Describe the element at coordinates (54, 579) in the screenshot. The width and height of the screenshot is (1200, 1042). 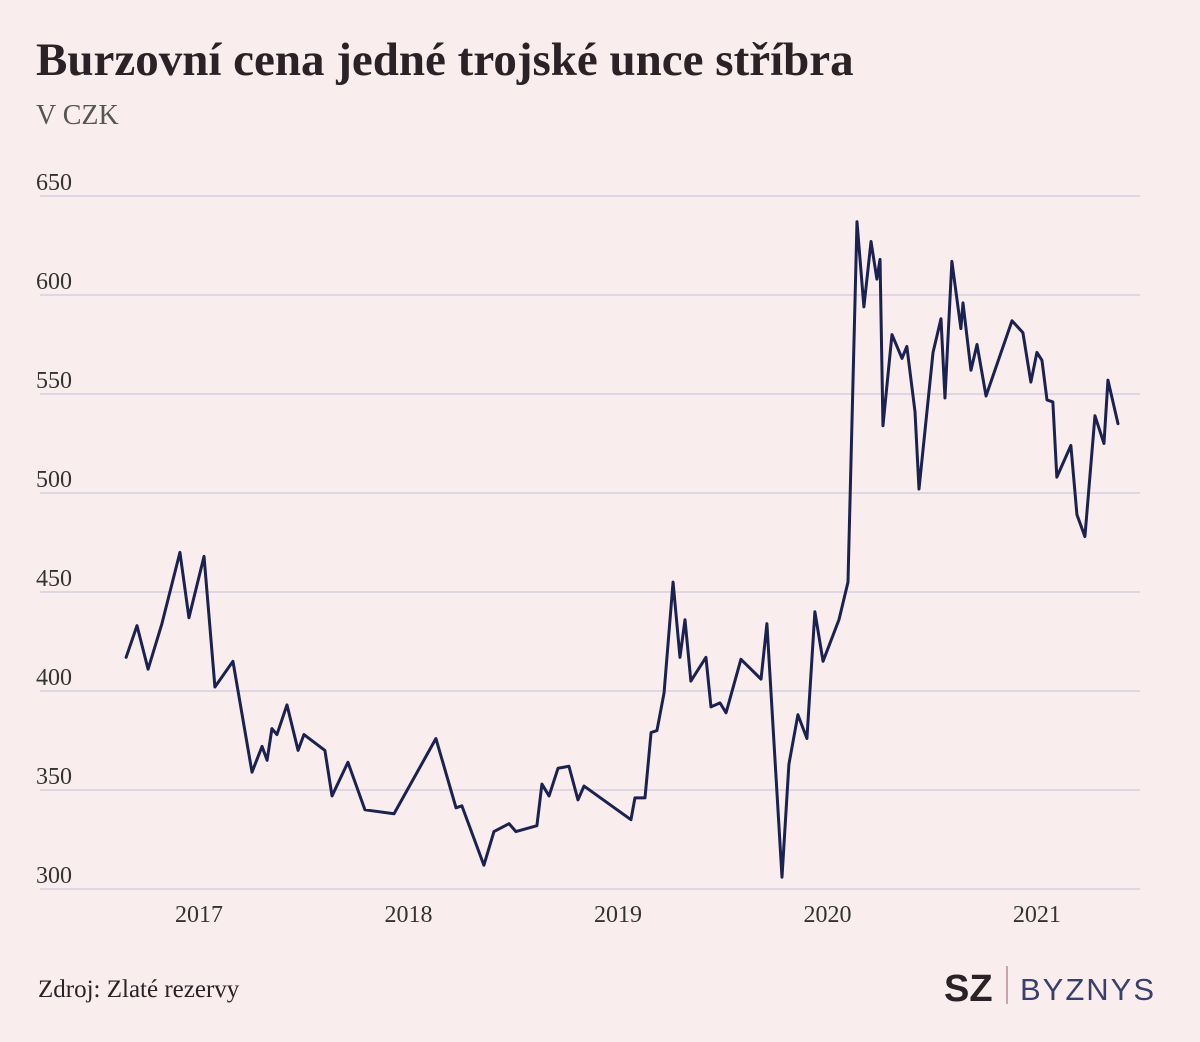
I see `y-tick-label: 450` at that location.